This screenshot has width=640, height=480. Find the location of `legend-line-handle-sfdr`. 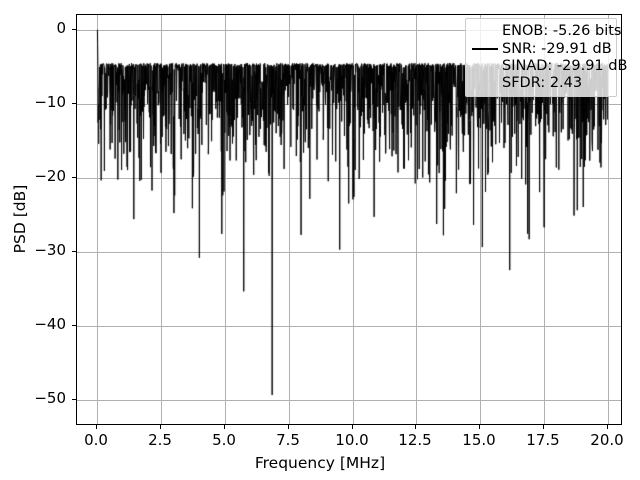

legend-line-handle-sfdr is located at coordinates (485, 83).